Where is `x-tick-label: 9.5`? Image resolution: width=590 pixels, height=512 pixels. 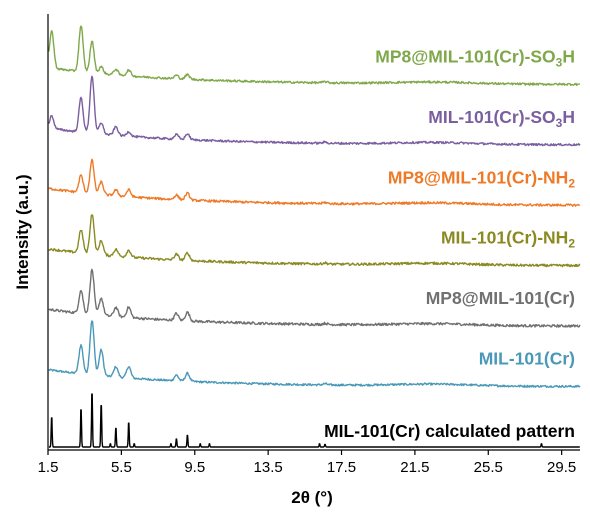
x-tick-label: 9.5 is located at coordinates (194, 467).